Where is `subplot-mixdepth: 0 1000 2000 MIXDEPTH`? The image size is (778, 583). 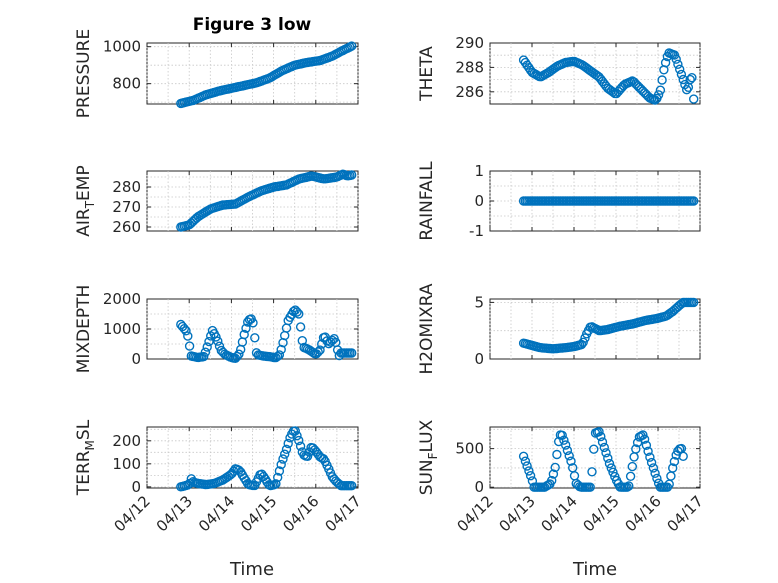
subplot-mixdepth: 0 1000 2000 MIXDEPTH is located at coordinates (216, 329).